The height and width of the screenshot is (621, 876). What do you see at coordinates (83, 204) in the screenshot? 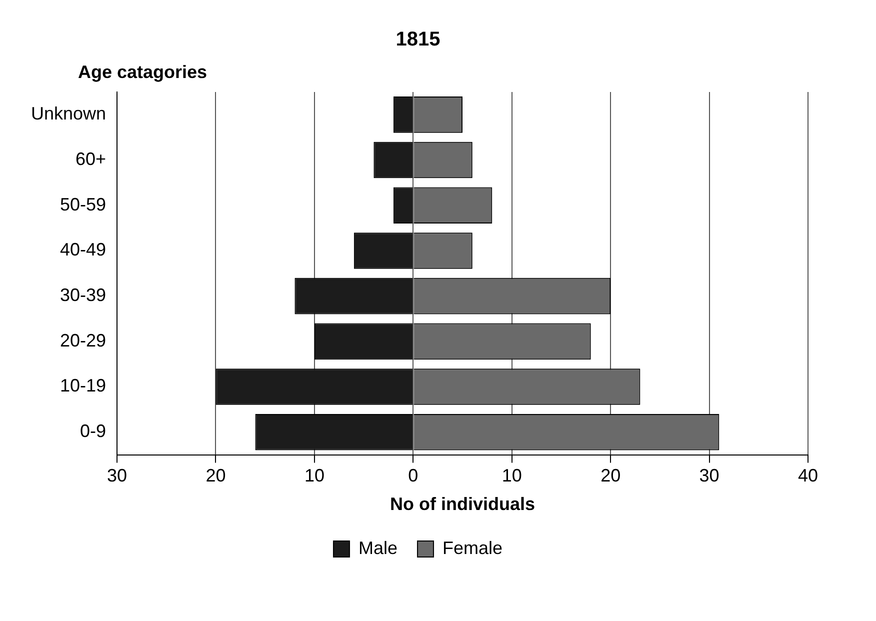
I see `y-tick-label: 50-59` at bounding box center [83, 204].